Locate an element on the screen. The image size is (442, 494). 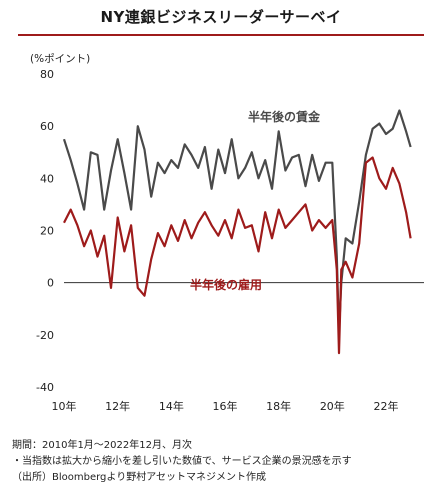
chart-title: NY連銀ビジネスリーダーサーベイ is located at coordinates (221, 17).